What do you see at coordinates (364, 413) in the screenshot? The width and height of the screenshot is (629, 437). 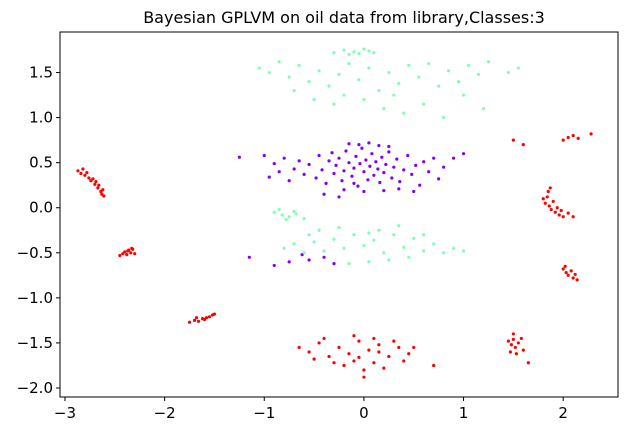 I see `x-tick-label: 0` at bounding box center [364, 413].